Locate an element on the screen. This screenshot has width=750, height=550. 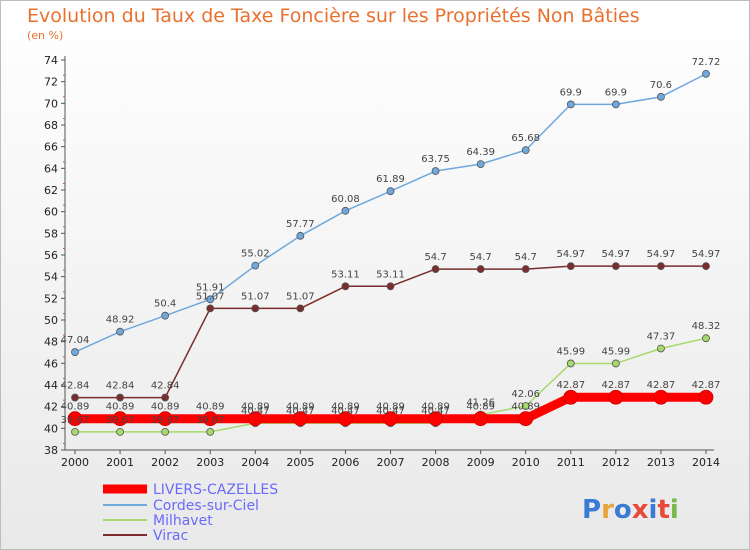
y-tick-label: 74 is located at coordinates (51, 60).